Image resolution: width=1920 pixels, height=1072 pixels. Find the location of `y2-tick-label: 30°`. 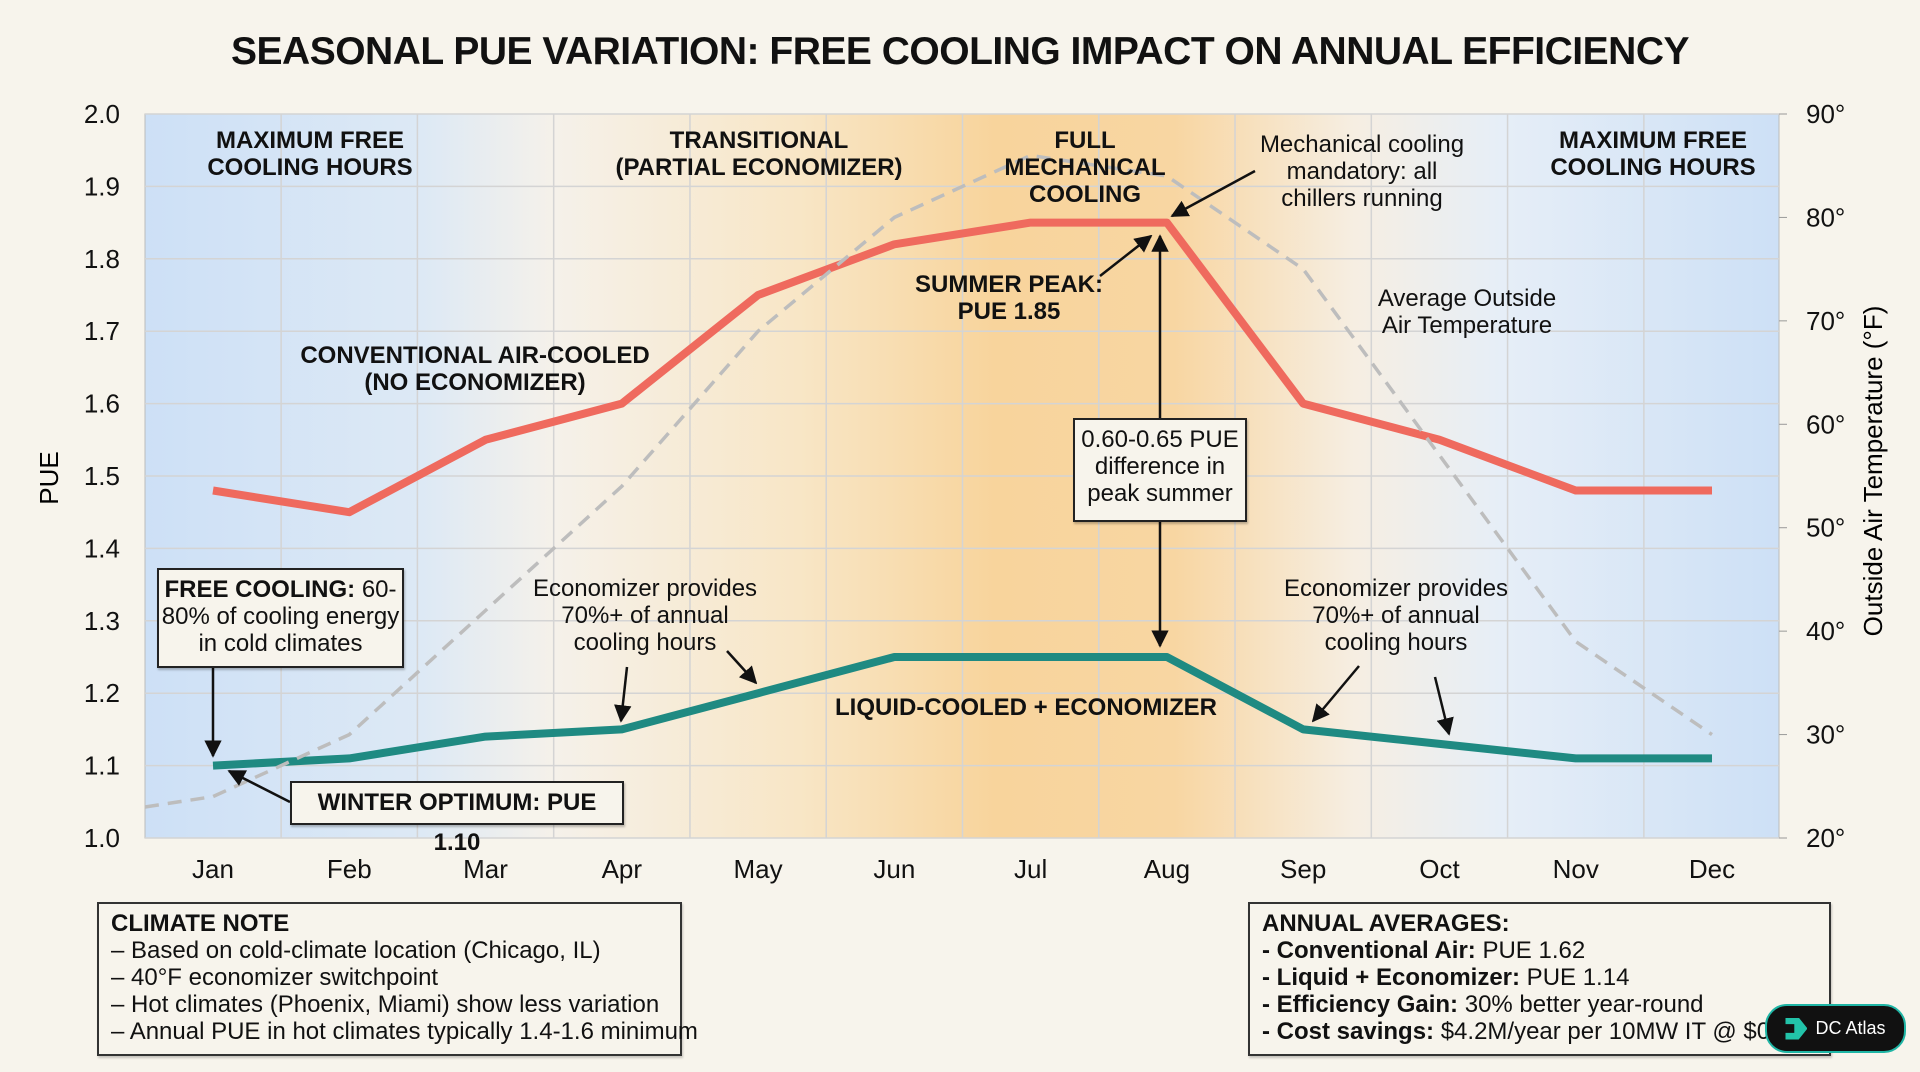

y2-tick-label: 30° is located at coordinates (1825, 735).